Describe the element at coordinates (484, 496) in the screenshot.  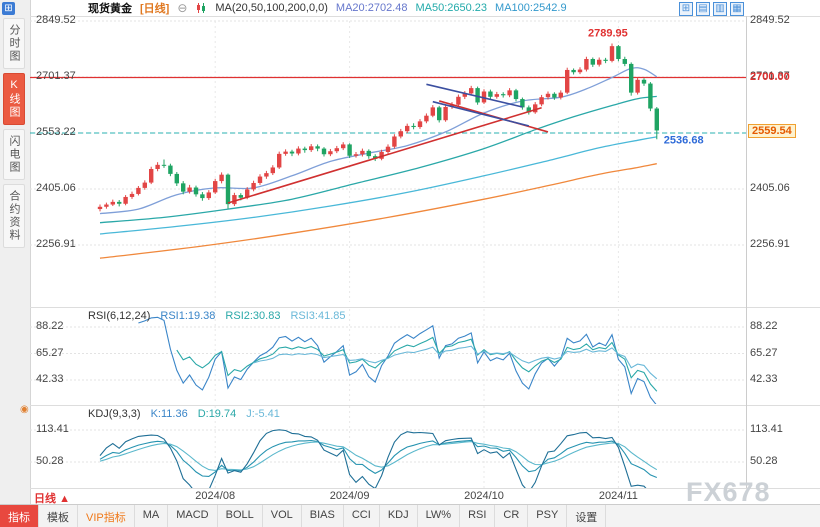
I see `x-axis-label: 2024/10` at that location.